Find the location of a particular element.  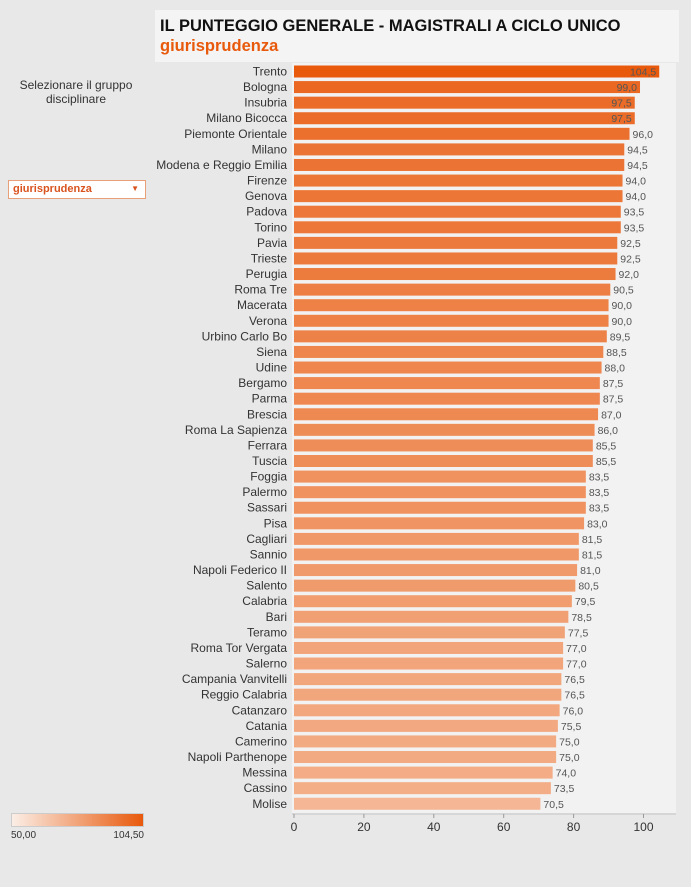

category-label: Campania Vanvitelli is located at coordinates (234, 679).